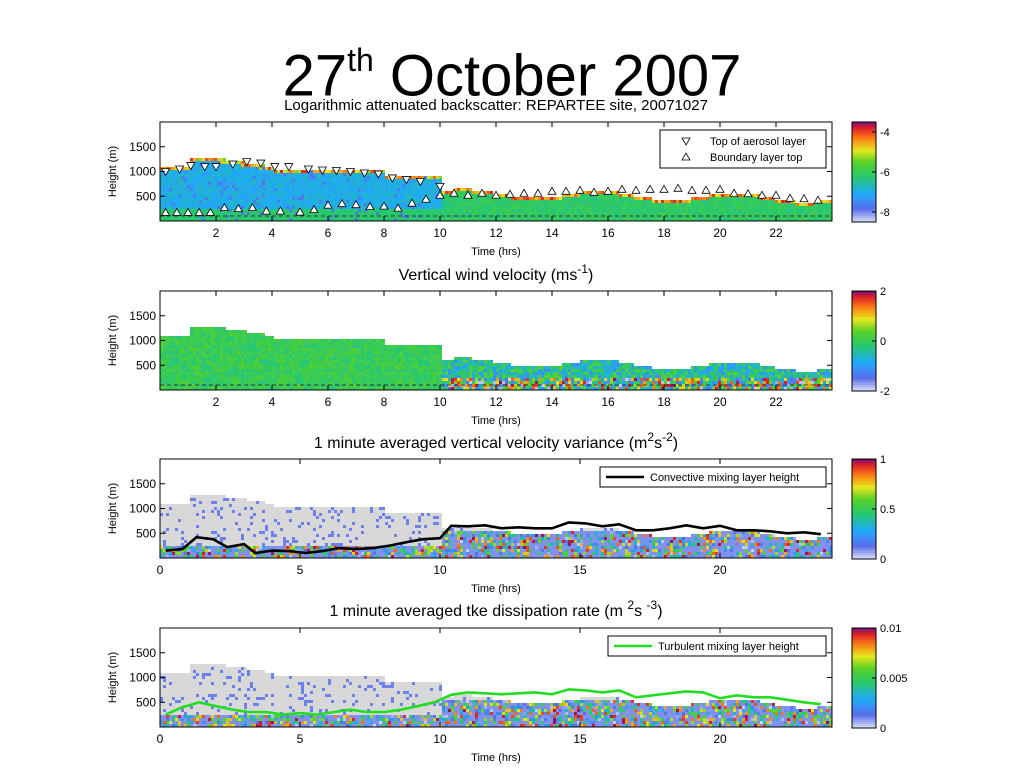 The width and height of the screenshot is (1024, 768). What do you see at coordinates (864, 129) in the screenshot?
I see `colorbar-cell` at bounding box center [864, 129].